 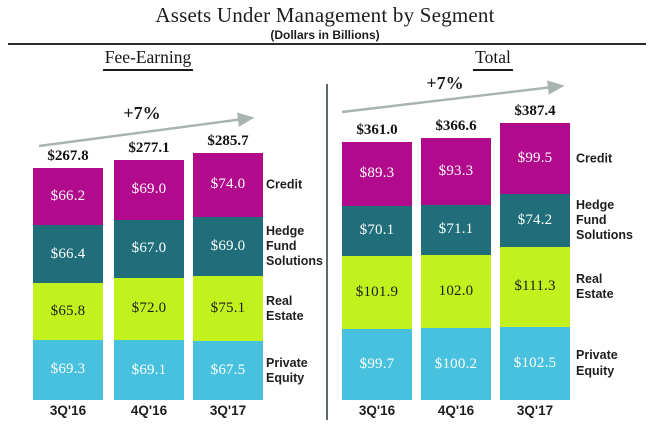 I want to click on segment-value-label: $102.5, so click(x=535, y=362).